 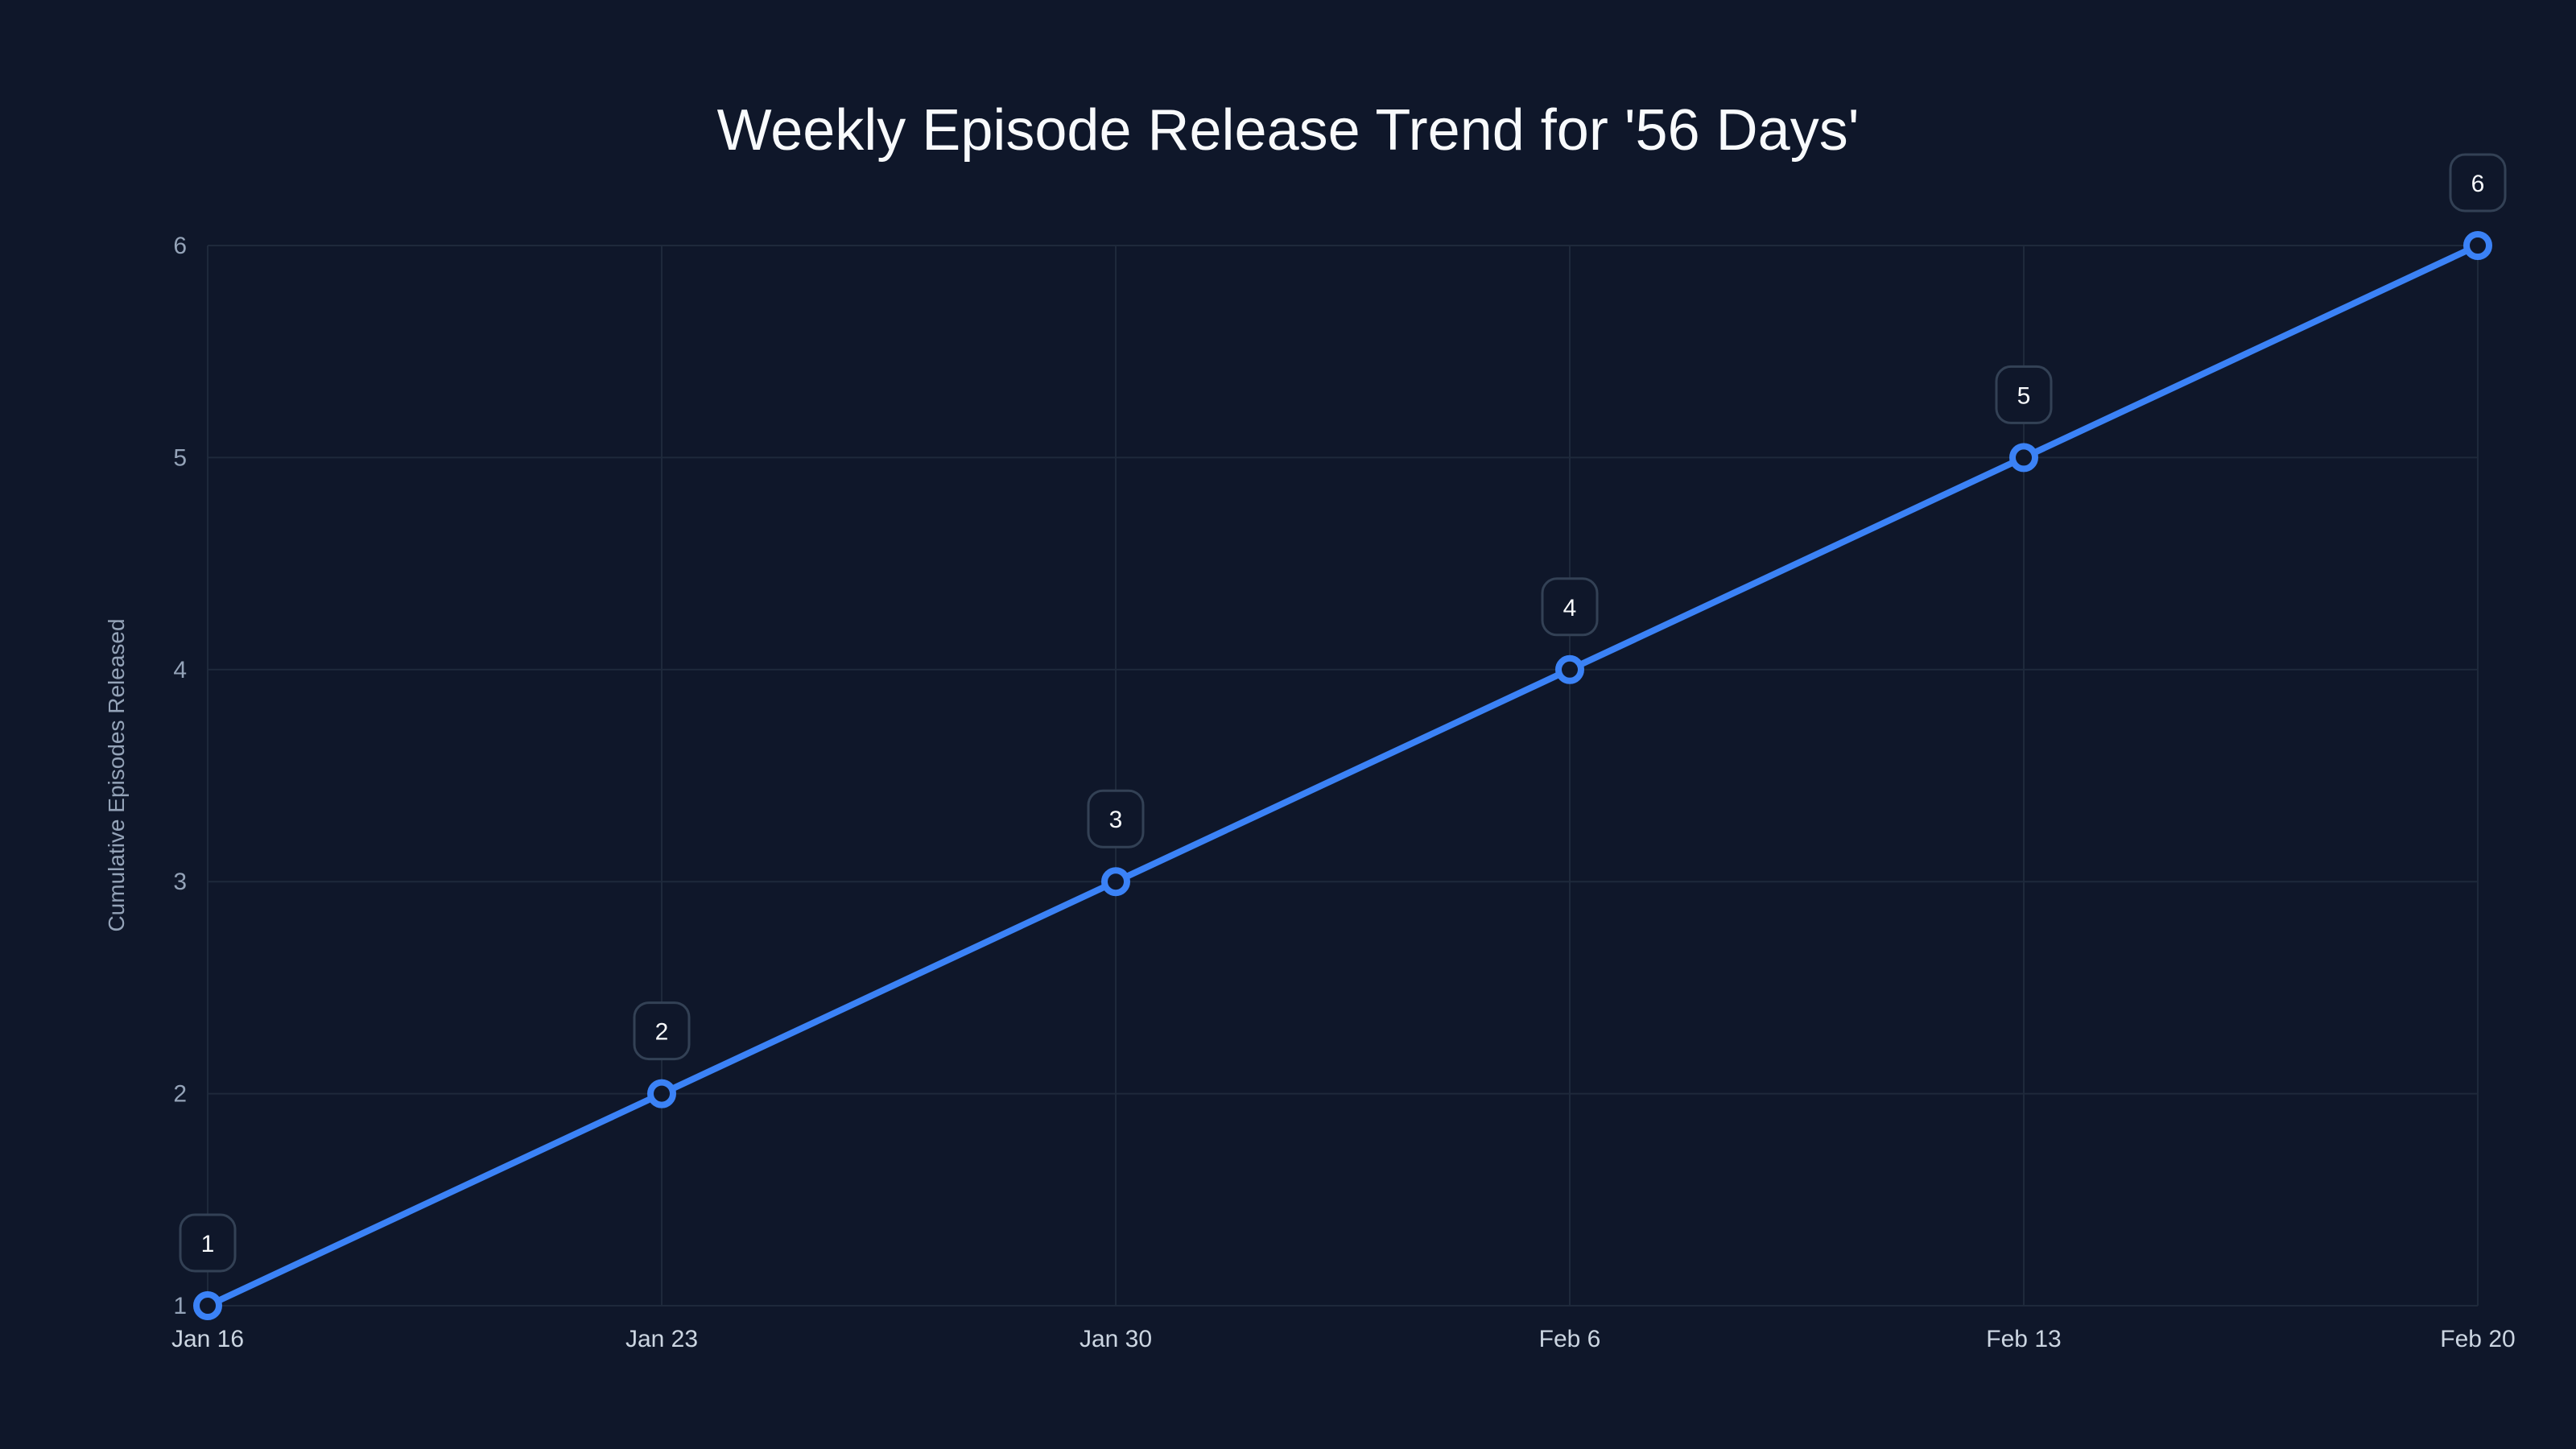 What do you see at coordinates (661, 1339) in the screenshot?
I see `x-tick-label: Jan 23` at bounding box center [661, 1339].